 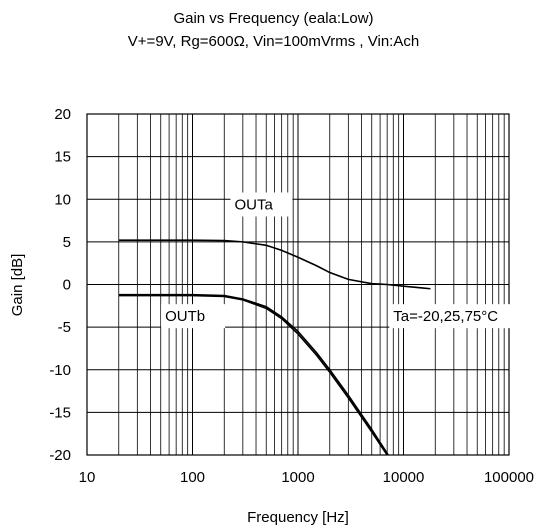 What do you see at coordinates (60, 455) in the screenshot?
I see `y-tick-label: -20` at bounding box center [60, 455].